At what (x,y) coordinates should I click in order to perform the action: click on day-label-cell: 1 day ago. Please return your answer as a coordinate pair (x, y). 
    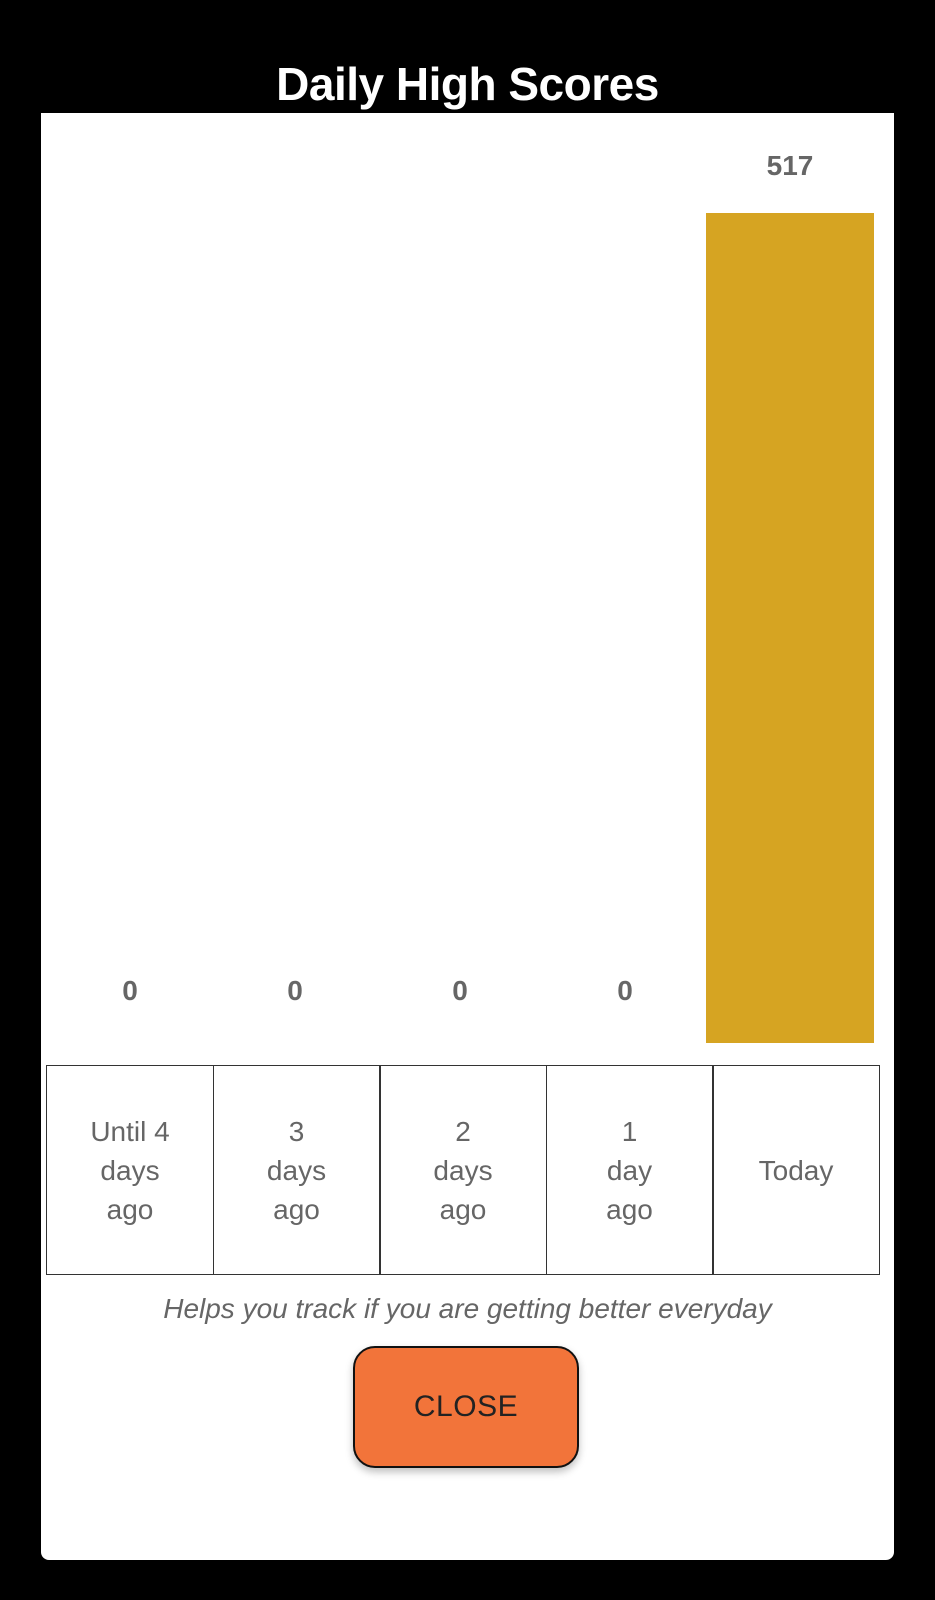
    Looking at the image, I should click on (629, 1170).